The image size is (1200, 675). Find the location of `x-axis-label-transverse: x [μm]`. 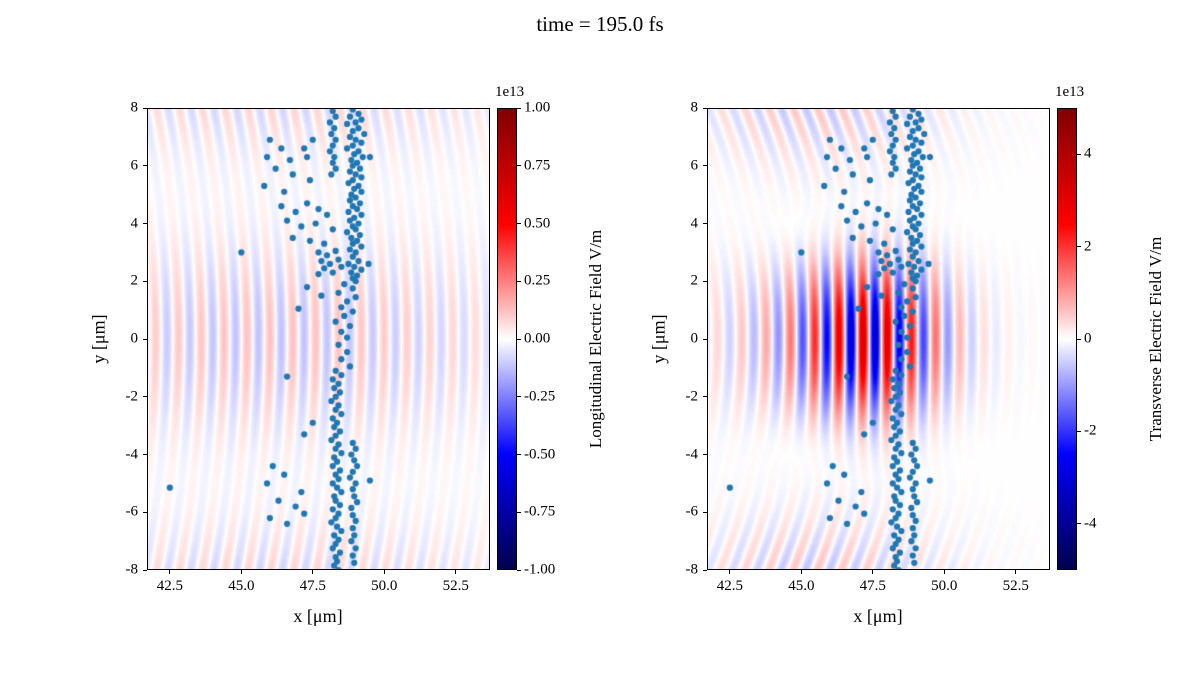

x-axis-label-transverse: x [μm] is located at coordinates (878, 616).